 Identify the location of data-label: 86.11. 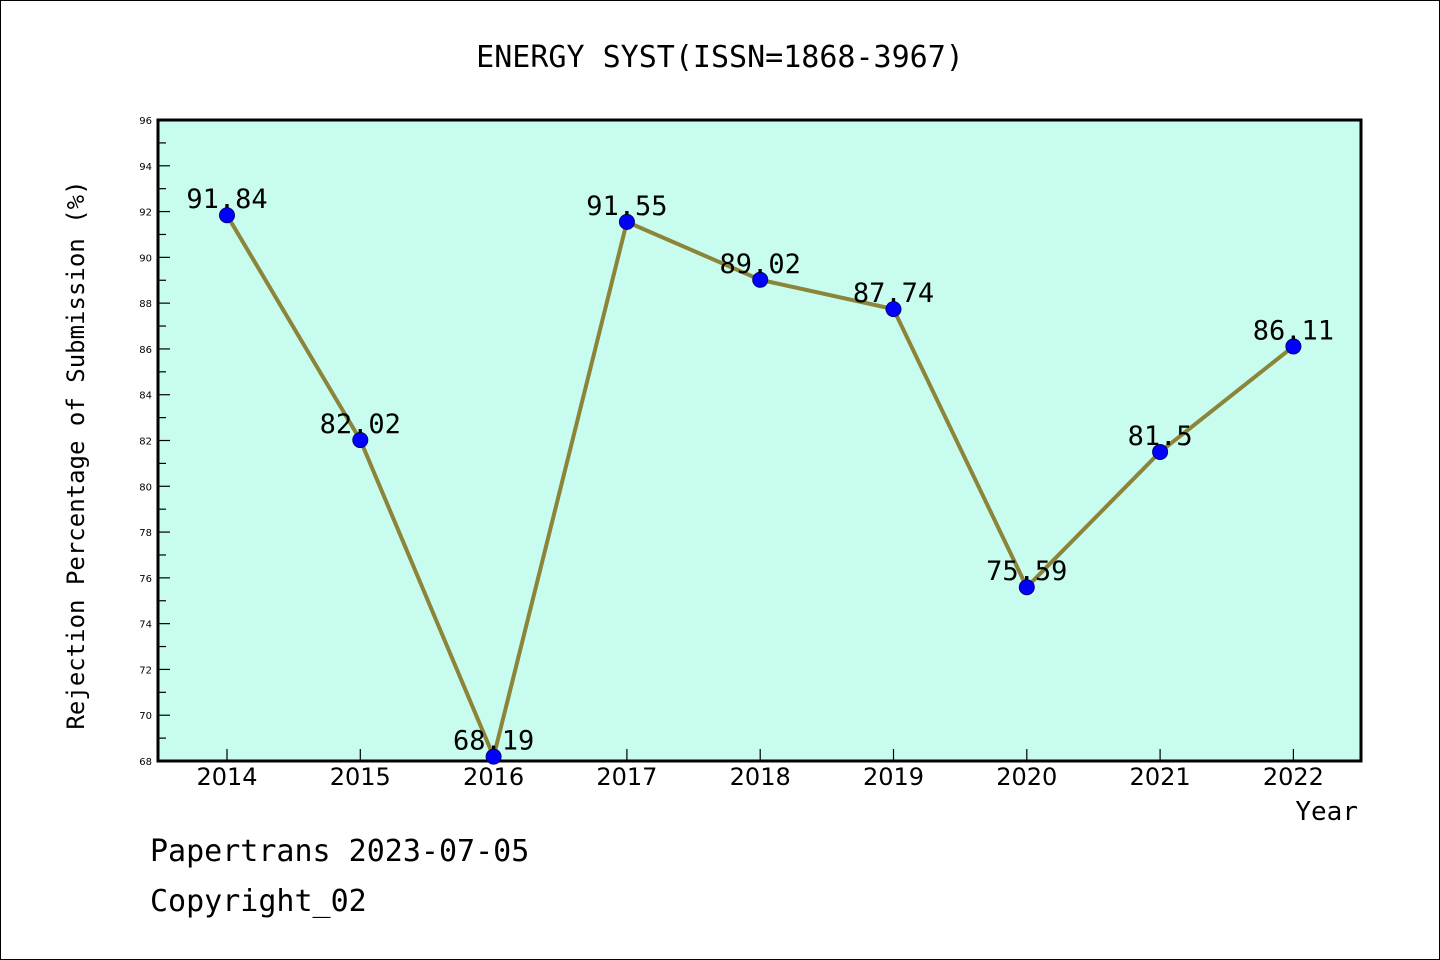
(1293, 330).